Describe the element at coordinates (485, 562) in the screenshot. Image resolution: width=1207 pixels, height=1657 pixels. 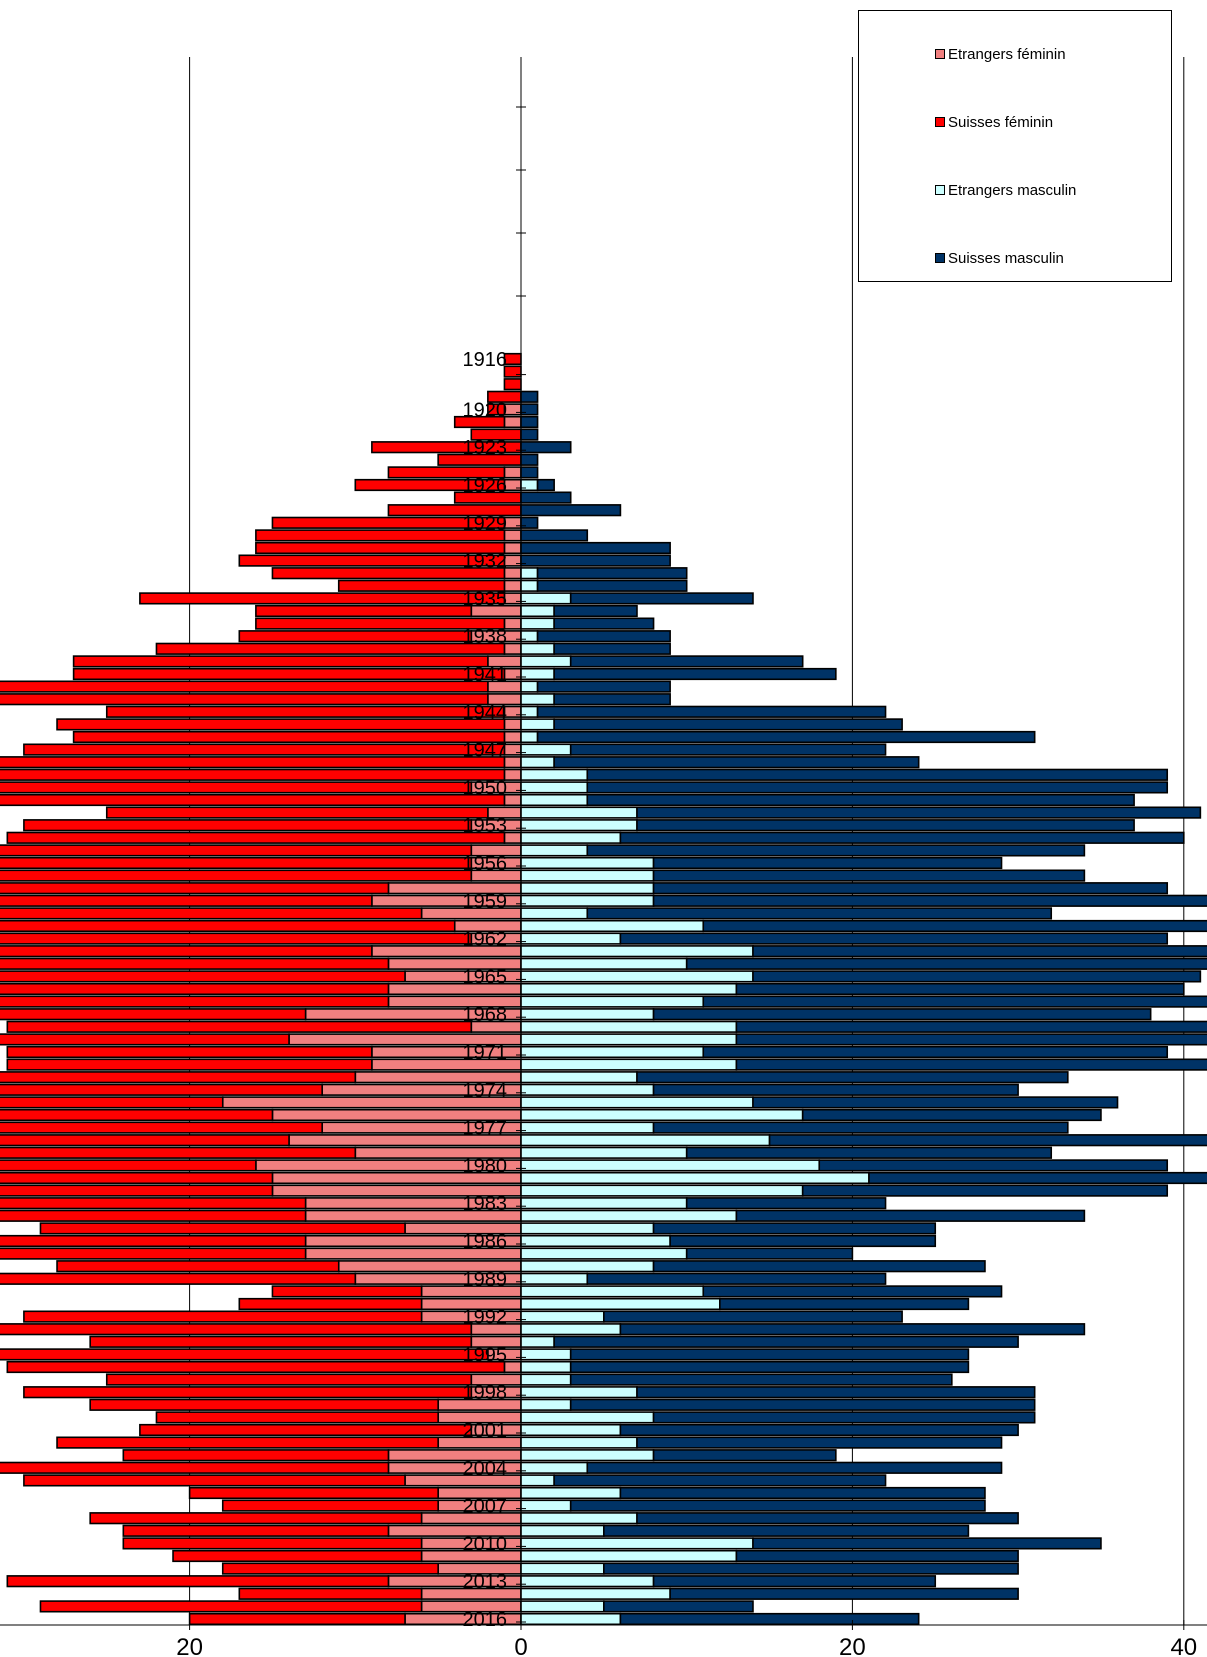
I see `year-label: 1932` at that location.